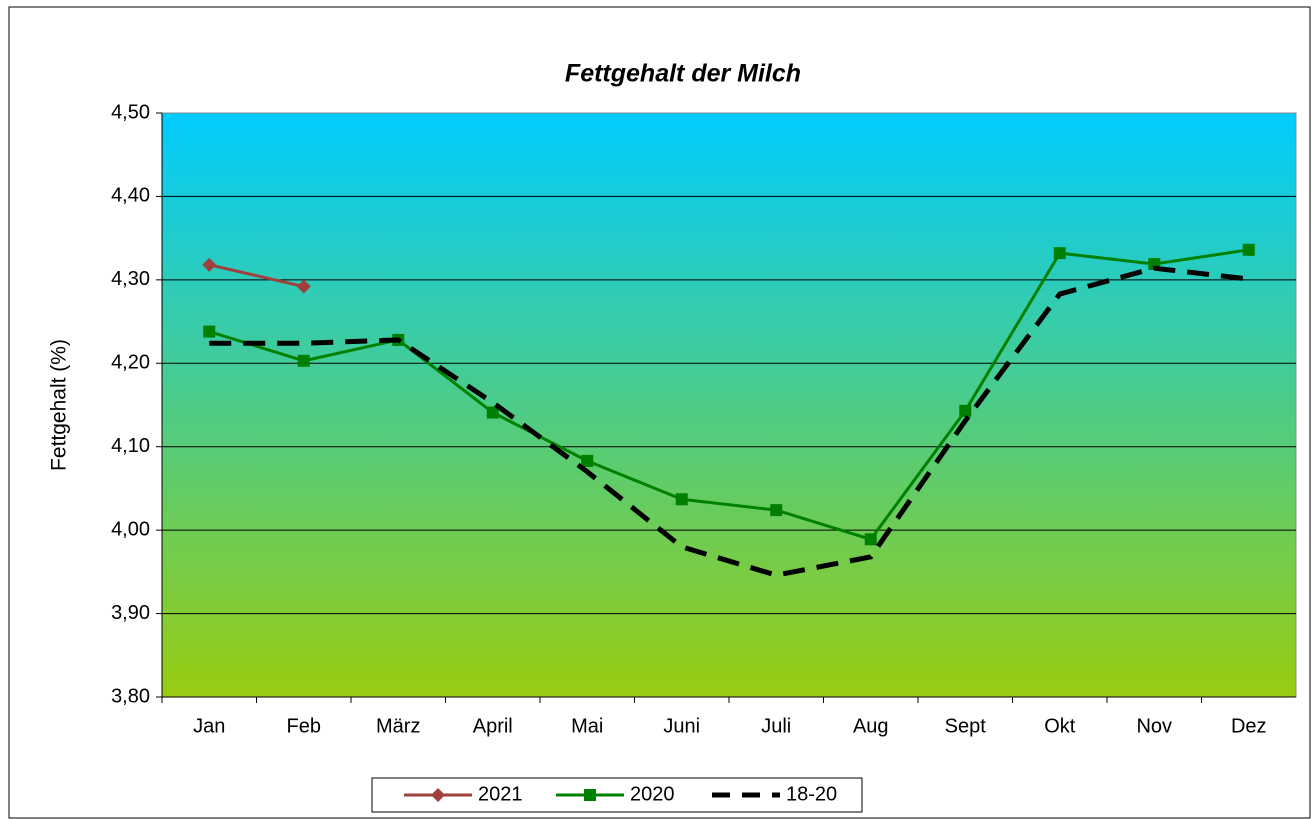  Describe the element at coordinates (871, 726) in the screenshot. I see `x-tick-label: Aug` at that location.